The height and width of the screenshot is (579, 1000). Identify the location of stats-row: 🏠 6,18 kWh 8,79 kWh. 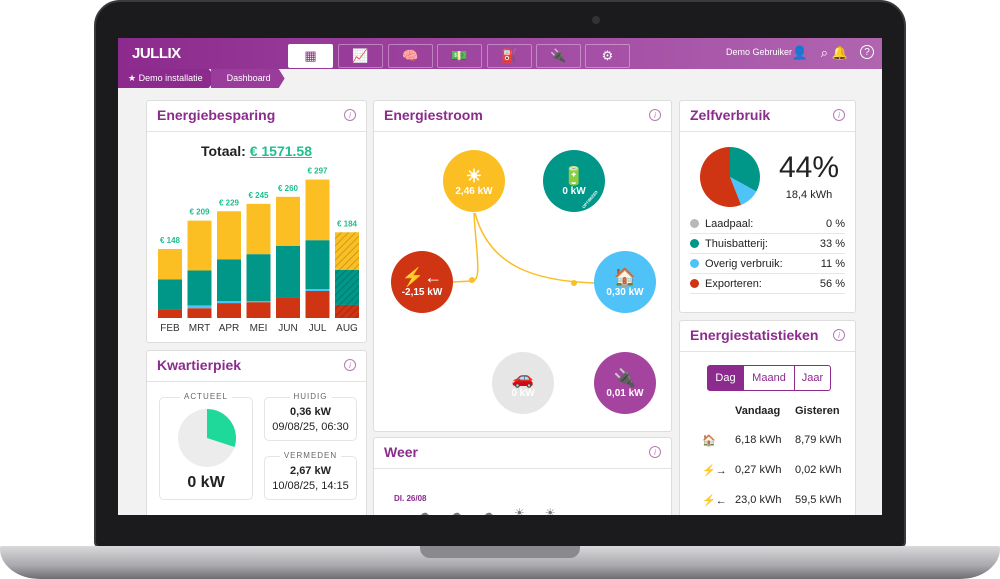
(767, 440).